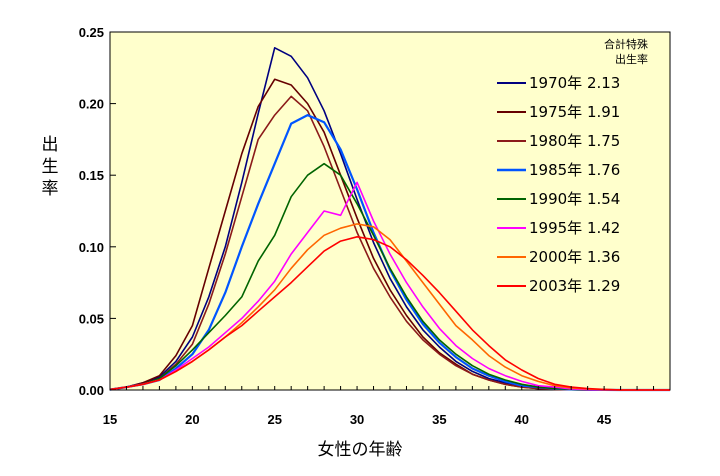 Image resolution: width=720 pixels, height=476 pixels. I want to click on x-tick-label: 40, so click(522, 419).